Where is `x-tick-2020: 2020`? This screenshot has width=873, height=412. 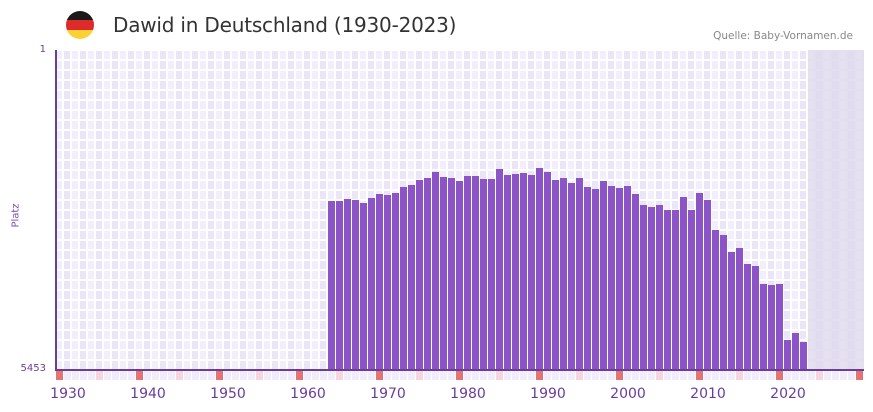
x-tick-2020: 2020 is located at coordinates (788, 394).